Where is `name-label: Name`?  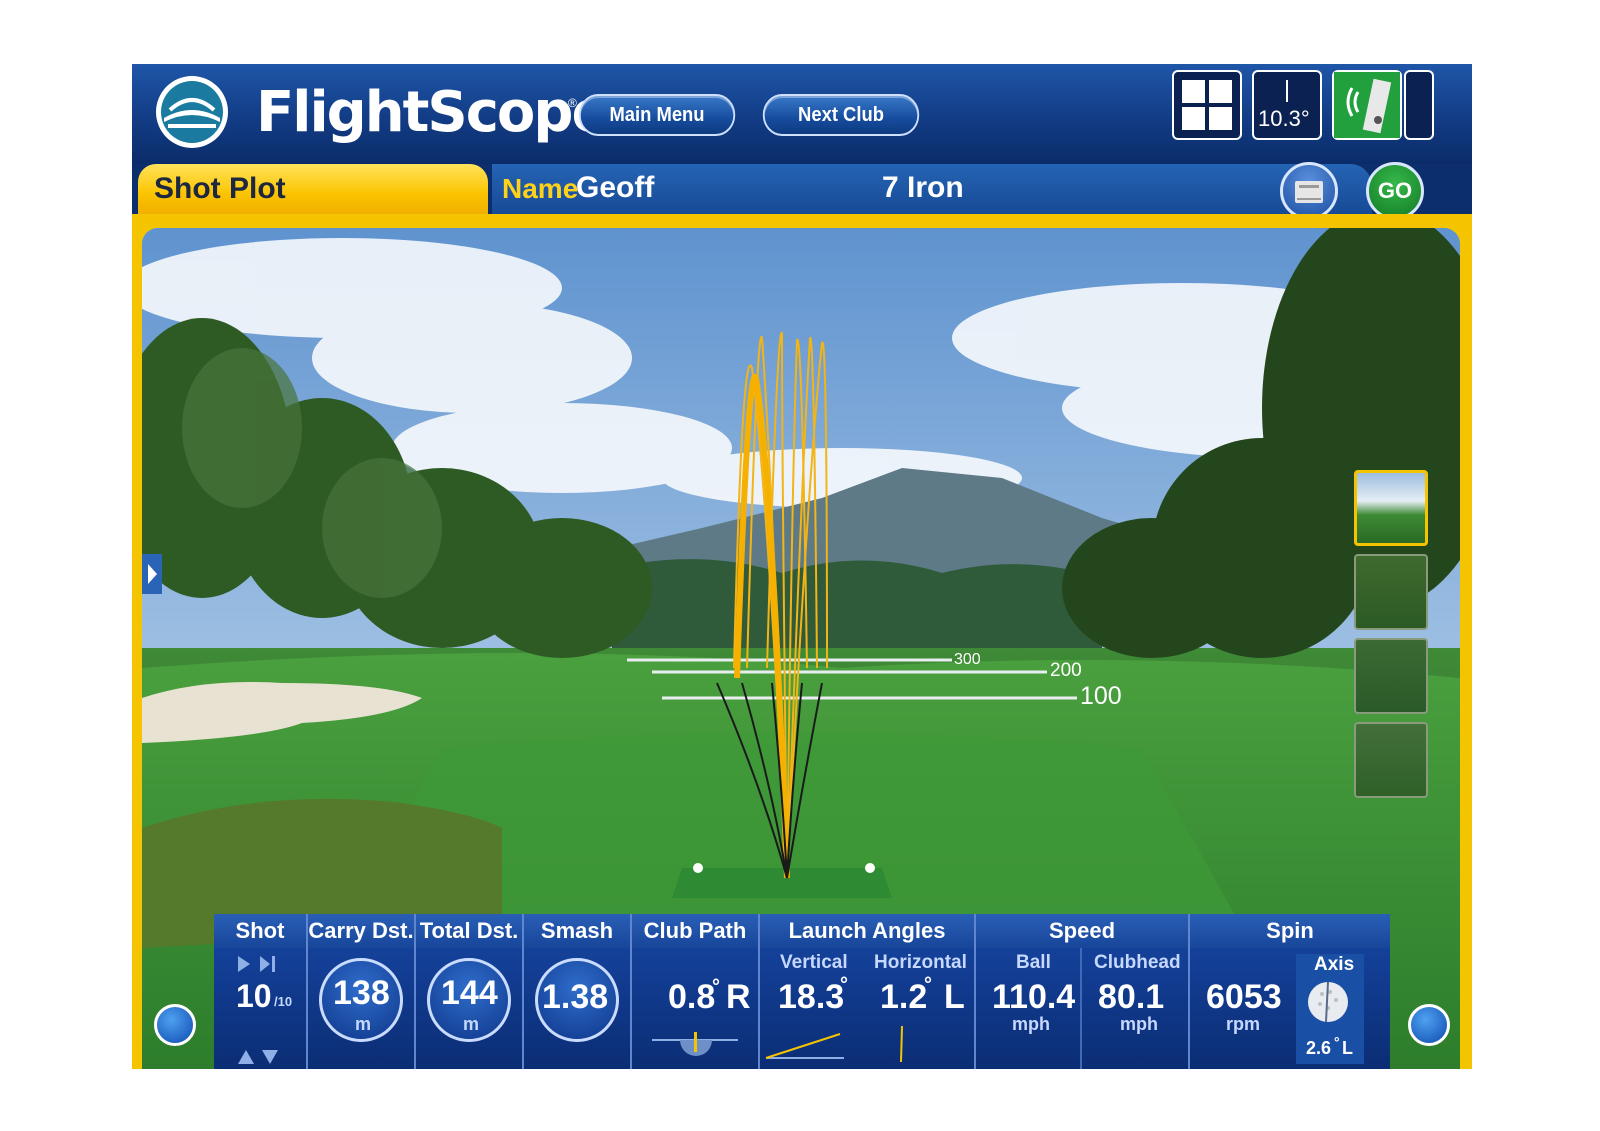
name-label: Name is located at coordinates (540, 188).